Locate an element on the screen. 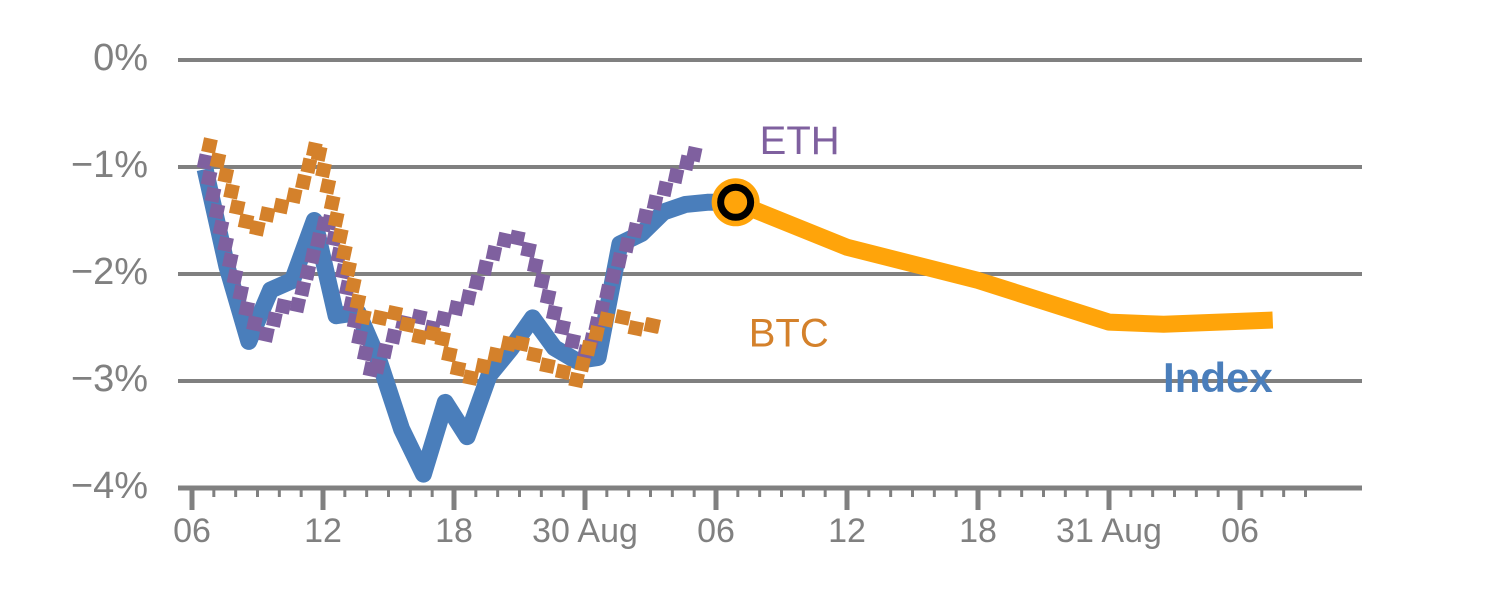  y-axis-tick-label: 0% is located at coordinates (120, 58).